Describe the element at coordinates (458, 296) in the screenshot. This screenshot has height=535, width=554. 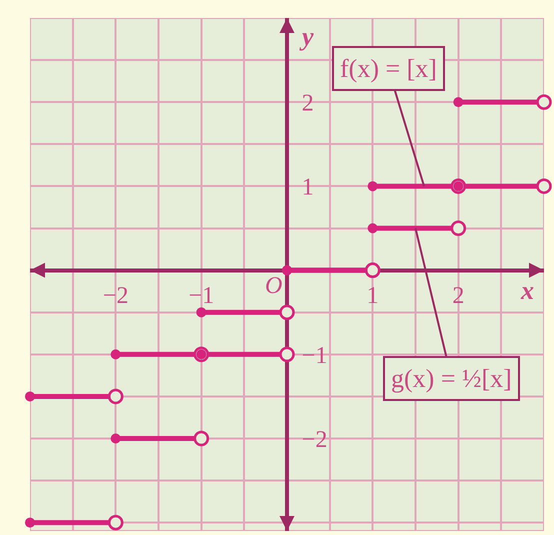
I see `x-tick-label: 2` at that location.